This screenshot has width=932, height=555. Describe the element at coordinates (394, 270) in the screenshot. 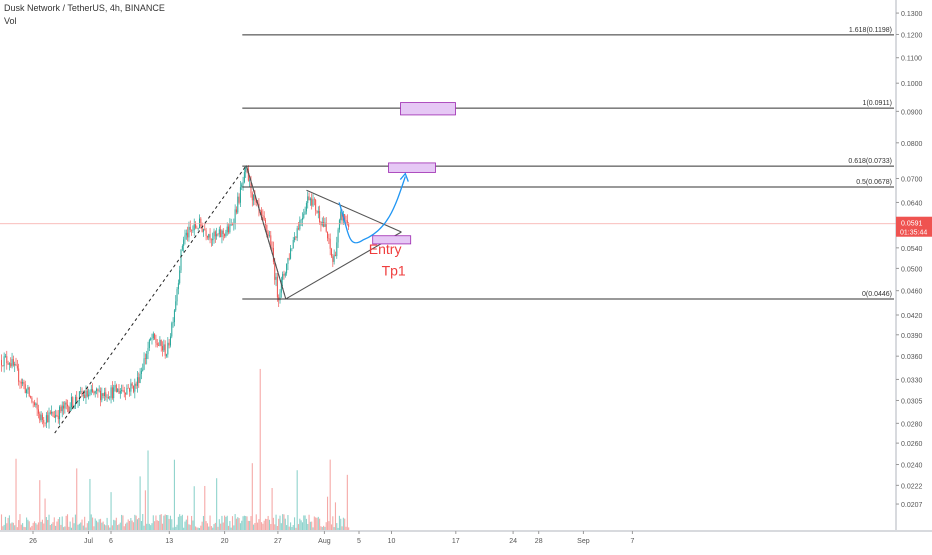

I see `annotation-tp1: Tp1` at that location.